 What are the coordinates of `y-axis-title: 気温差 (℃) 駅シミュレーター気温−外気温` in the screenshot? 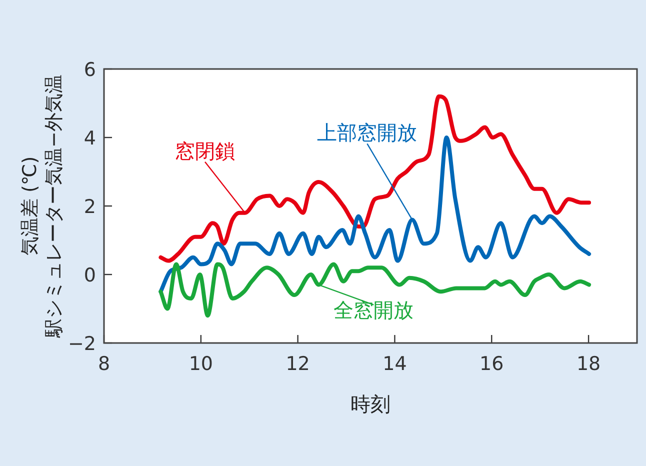 It's located at (42, 206).